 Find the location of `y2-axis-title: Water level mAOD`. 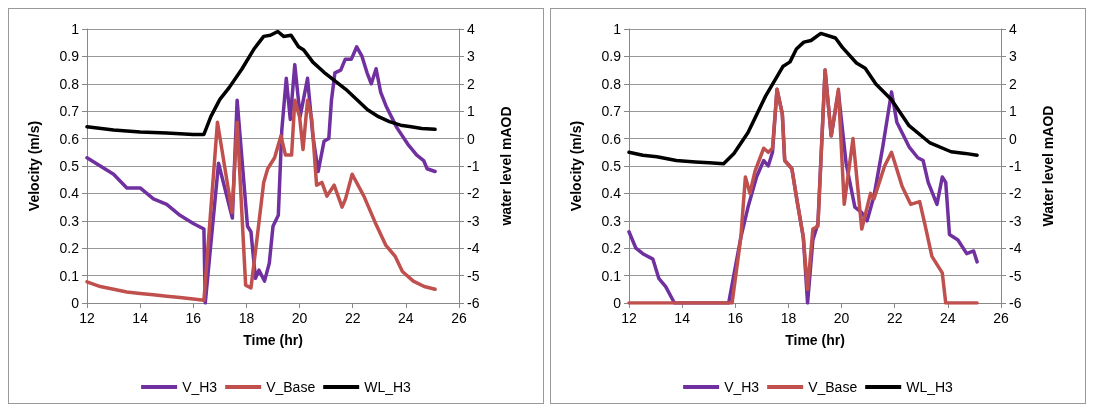

y2-axis-title: Water level mAOD is located at coordinates (1048, 166).